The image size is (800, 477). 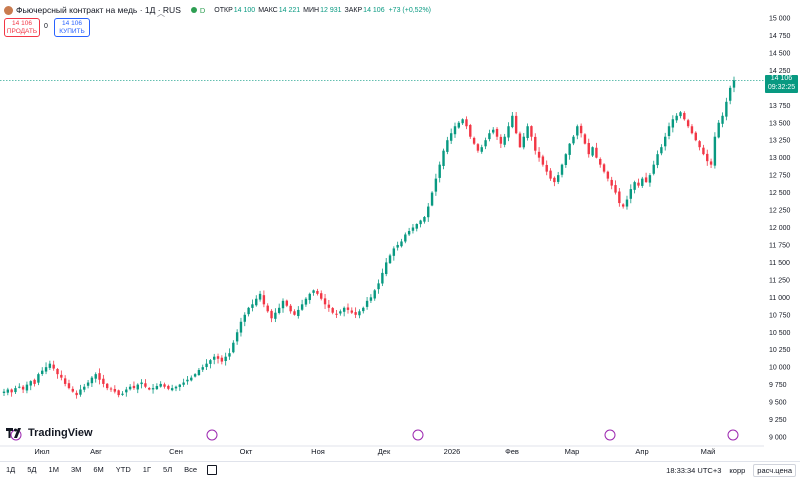 I want to click on range-button: 5Д, so click(x=32, y=469).